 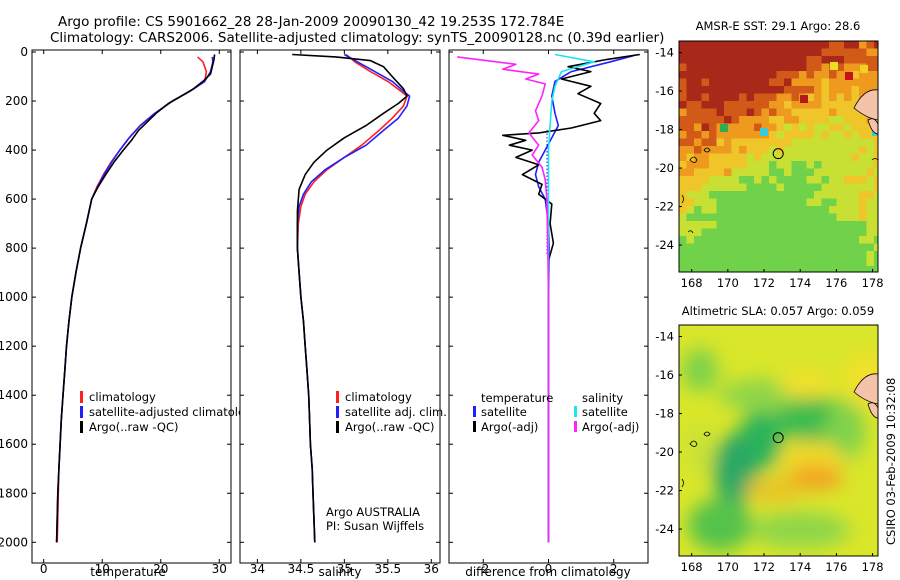 What do you see at coordinates (664, 91) in the screenshot?
I see `map-y-tick-label: -16` at bounding box center [664, 91].